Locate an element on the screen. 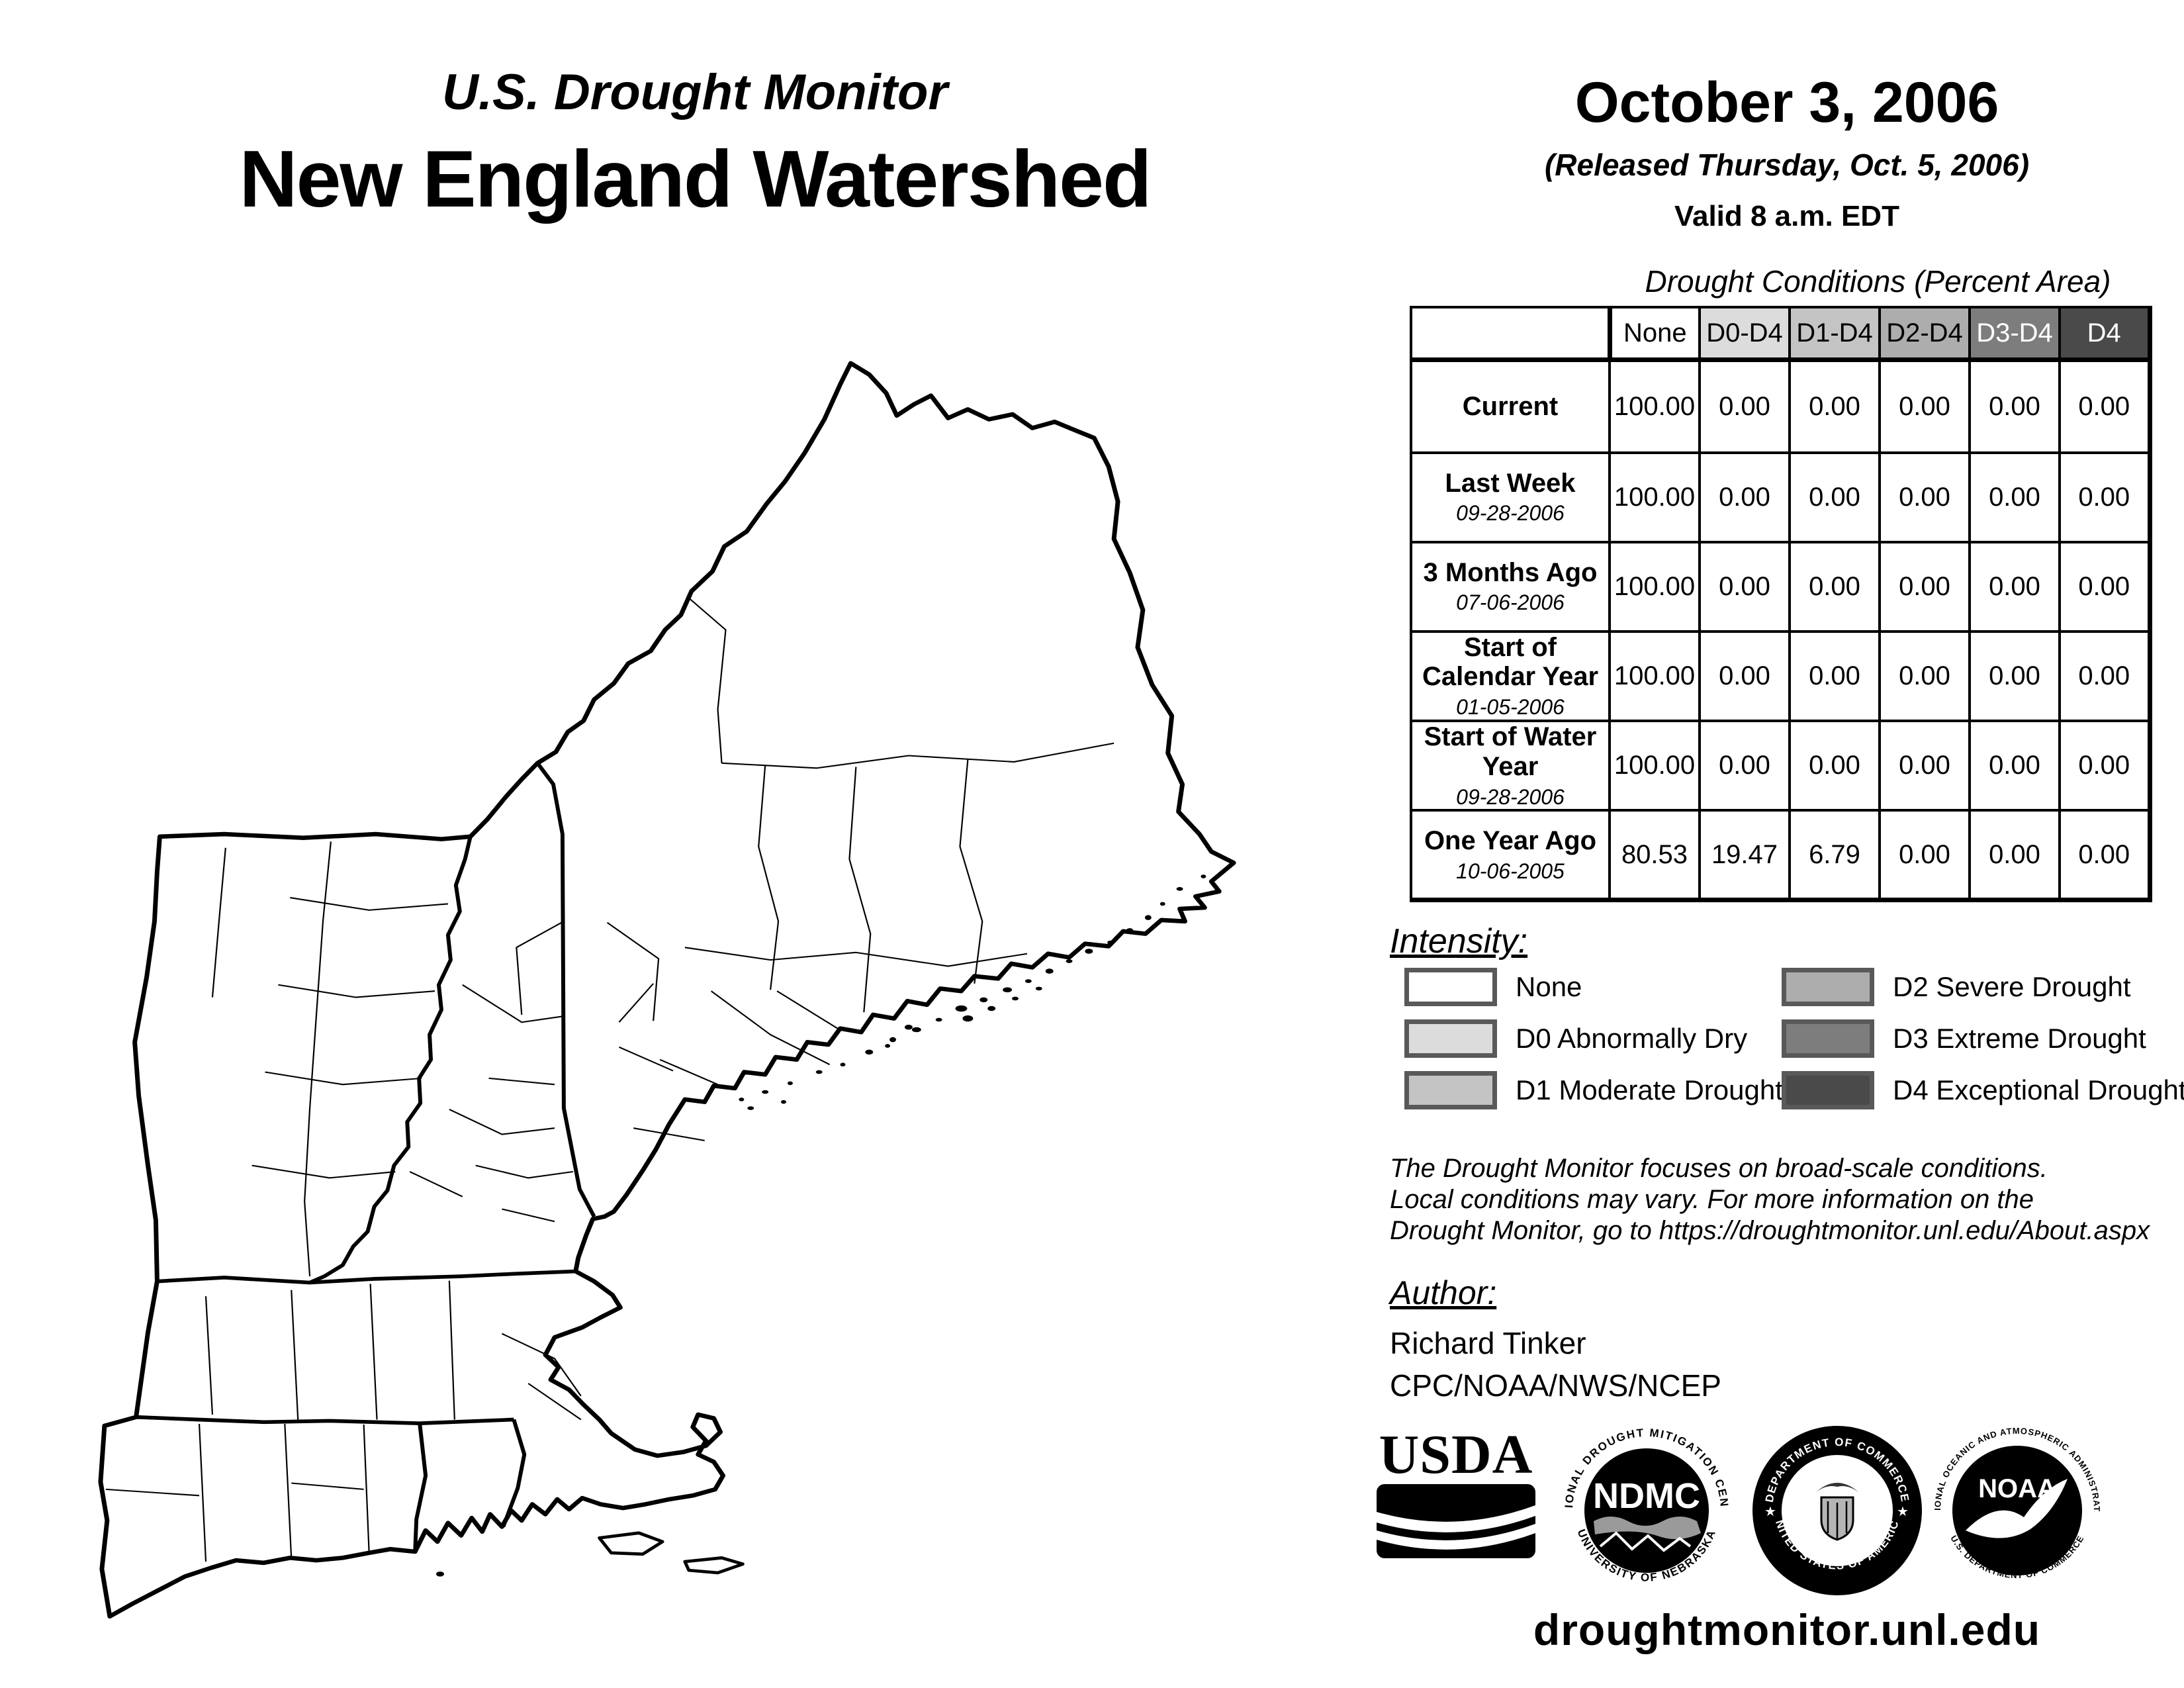  table-row: Current 100.00 0.00 0.00 0.00 0.00 0.00 is located at coordinates (1781, 405).